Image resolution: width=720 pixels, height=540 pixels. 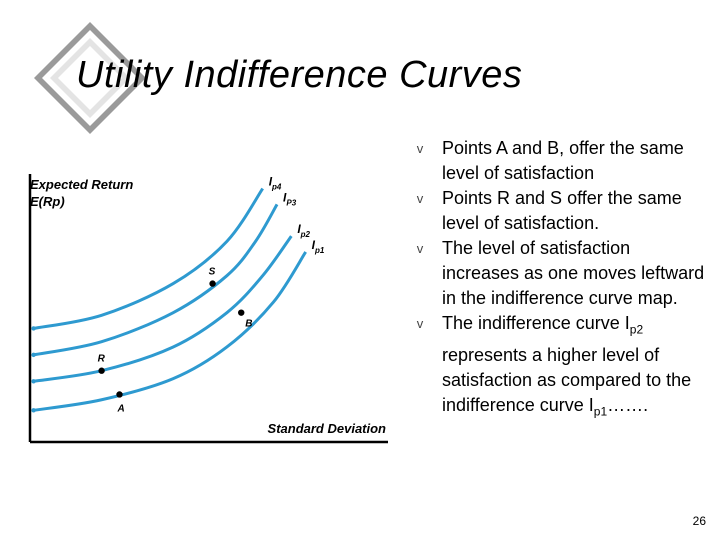 I want to click on curve-label-ip3: IP3, so click(x=290, y=198).